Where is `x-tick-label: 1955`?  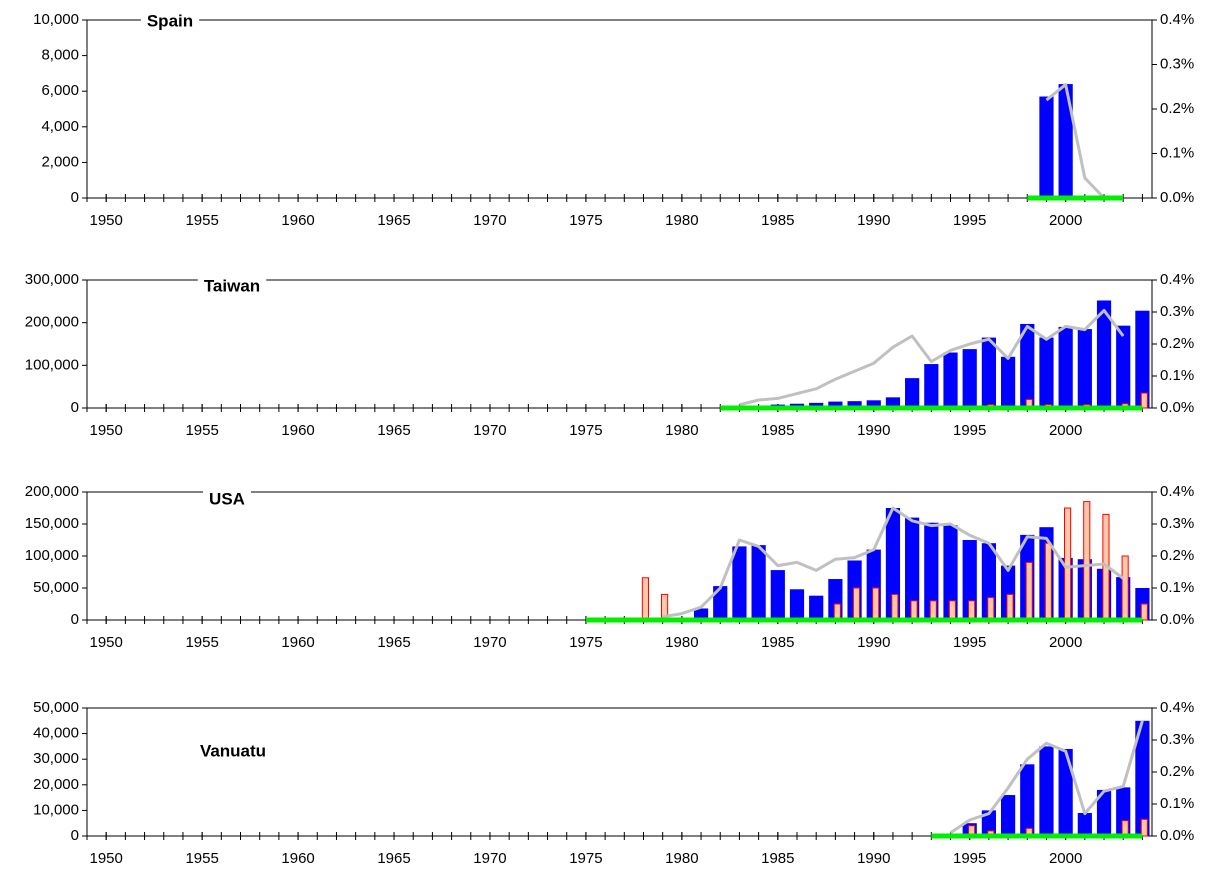 x-tick-label: 1955 is located at coordinates (201, 220).